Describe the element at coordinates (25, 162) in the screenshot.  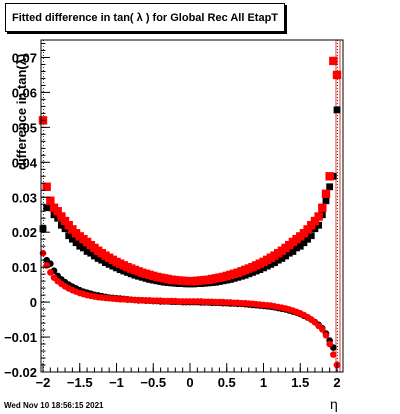
I see `y-tick-label: 0.04` at that location.